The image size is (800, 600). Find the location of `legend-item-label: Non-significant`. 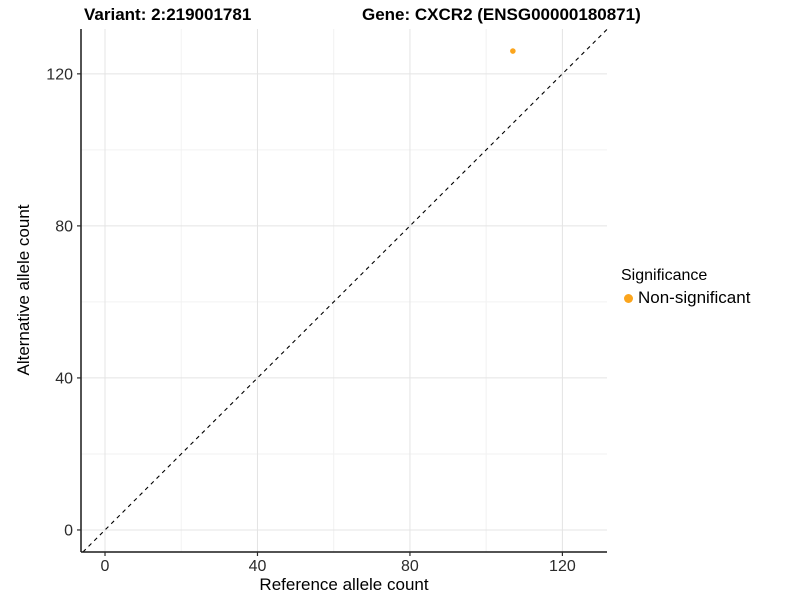

legend-item-label: Non-significant is located at coordinates (694, 297).